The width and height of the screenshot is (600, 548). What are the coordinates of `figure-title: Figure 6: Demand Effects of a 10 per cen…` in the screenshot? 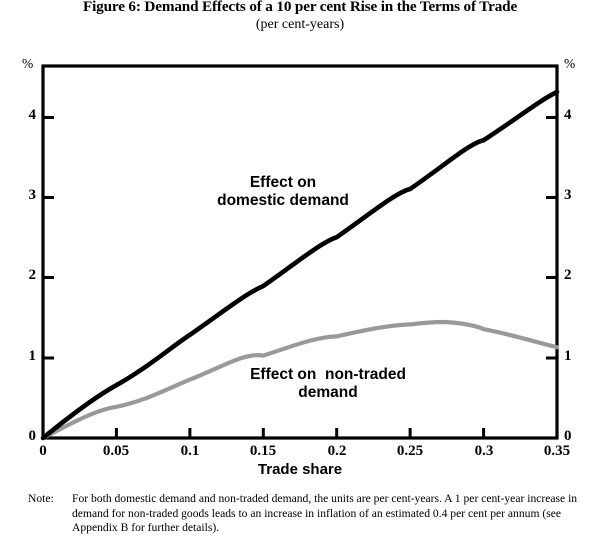 It's located at (300, 7).